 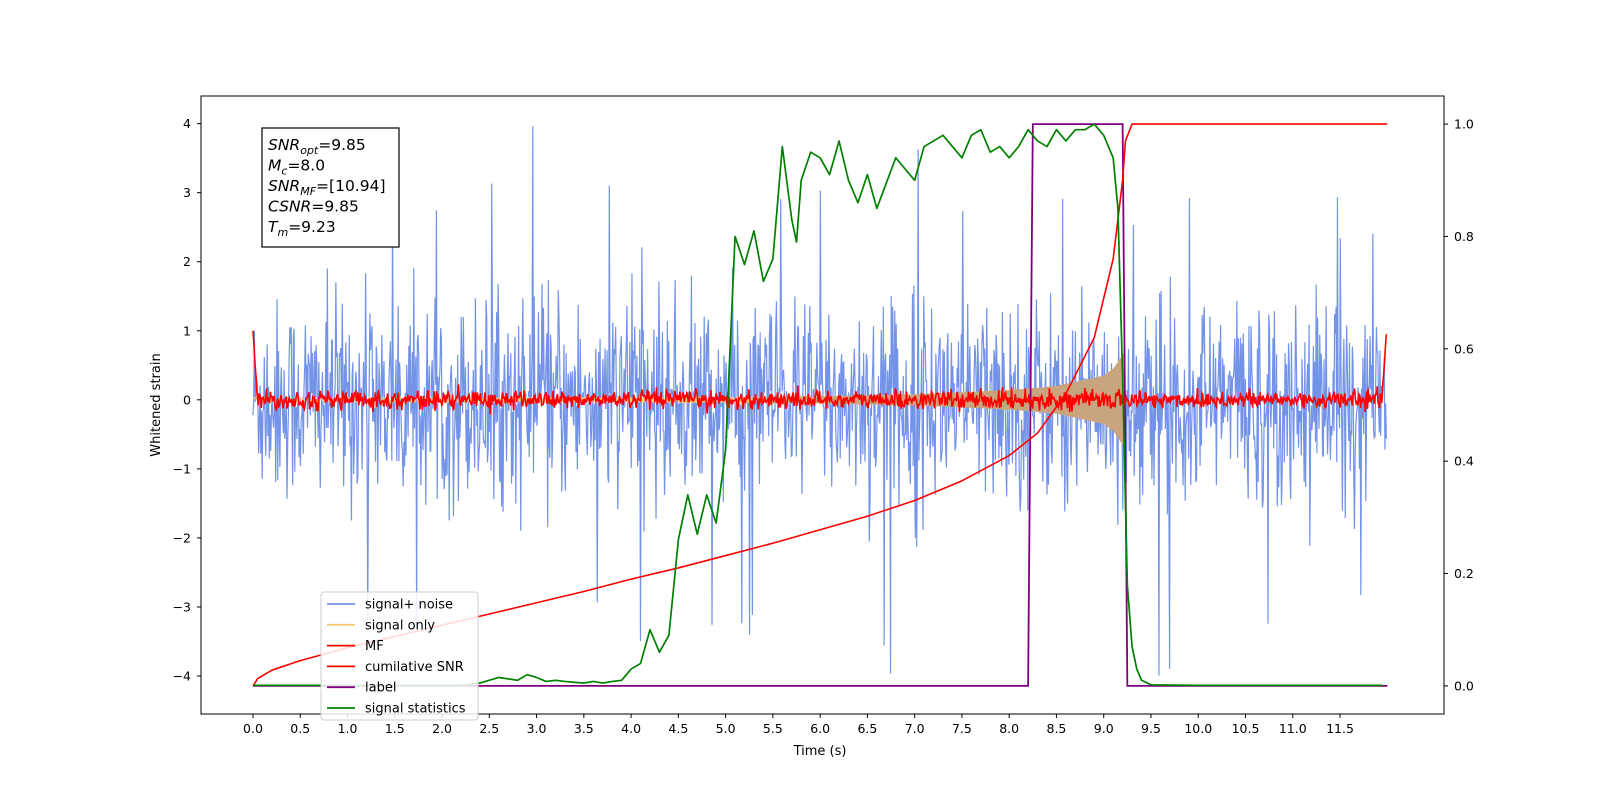 I want to click on x-tick-label: 10.0, so click(x=1198, y=728).